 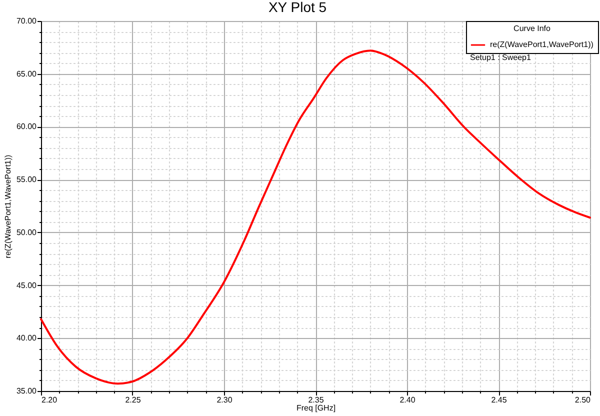 What do you see at coordinates (533, 28) in the screenshot?
I see `legend-title: Curve Info` at bounding box center [533, 28].